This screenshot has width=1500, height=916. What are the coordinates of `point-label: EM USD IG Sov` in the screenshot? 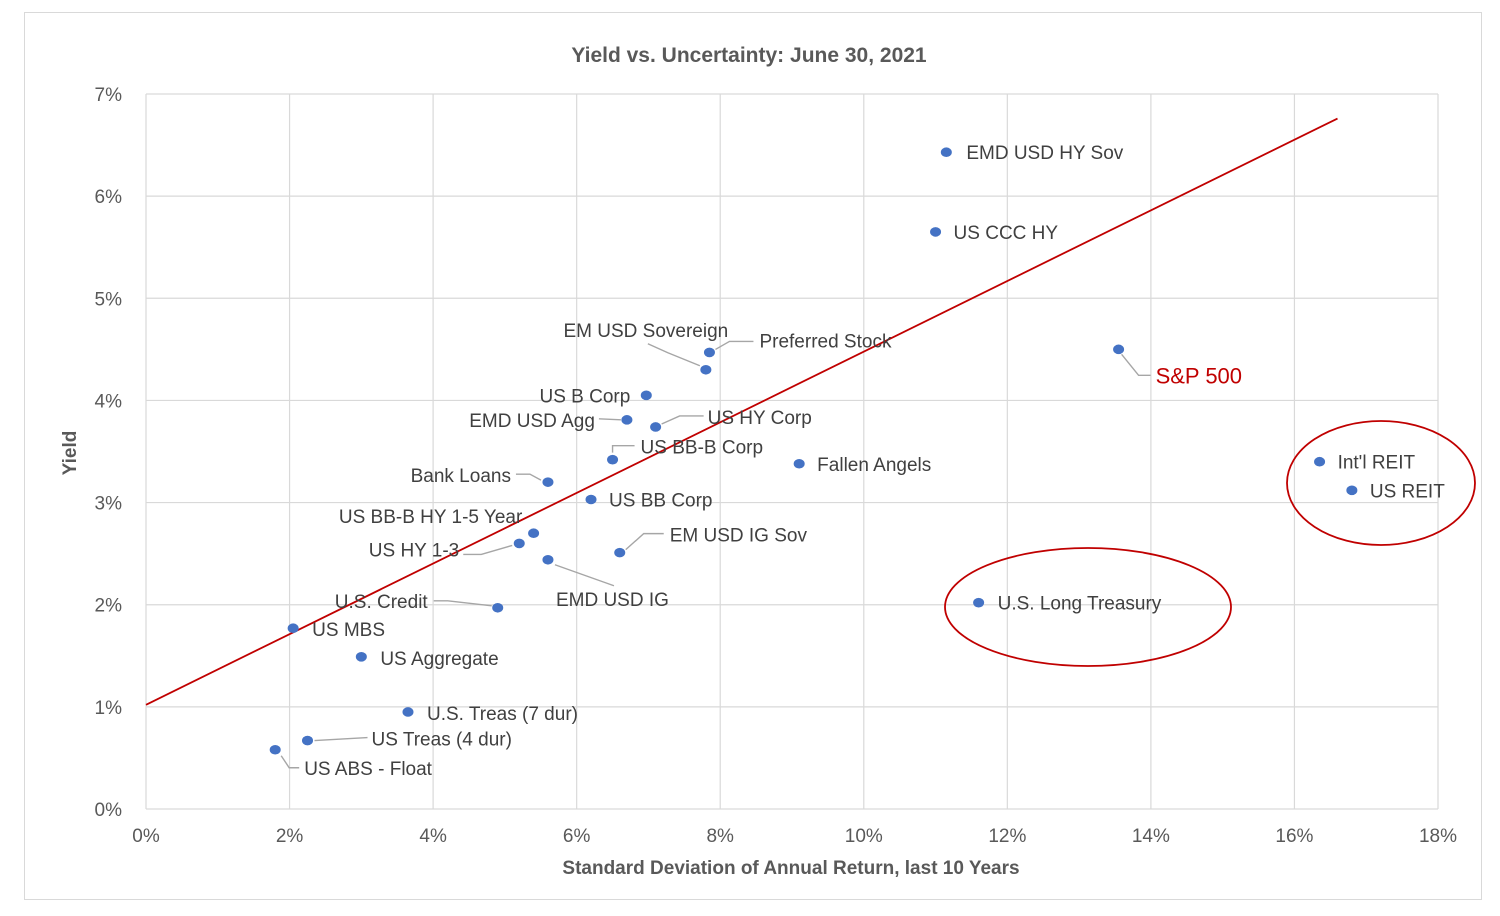 It's located at (739, 536).